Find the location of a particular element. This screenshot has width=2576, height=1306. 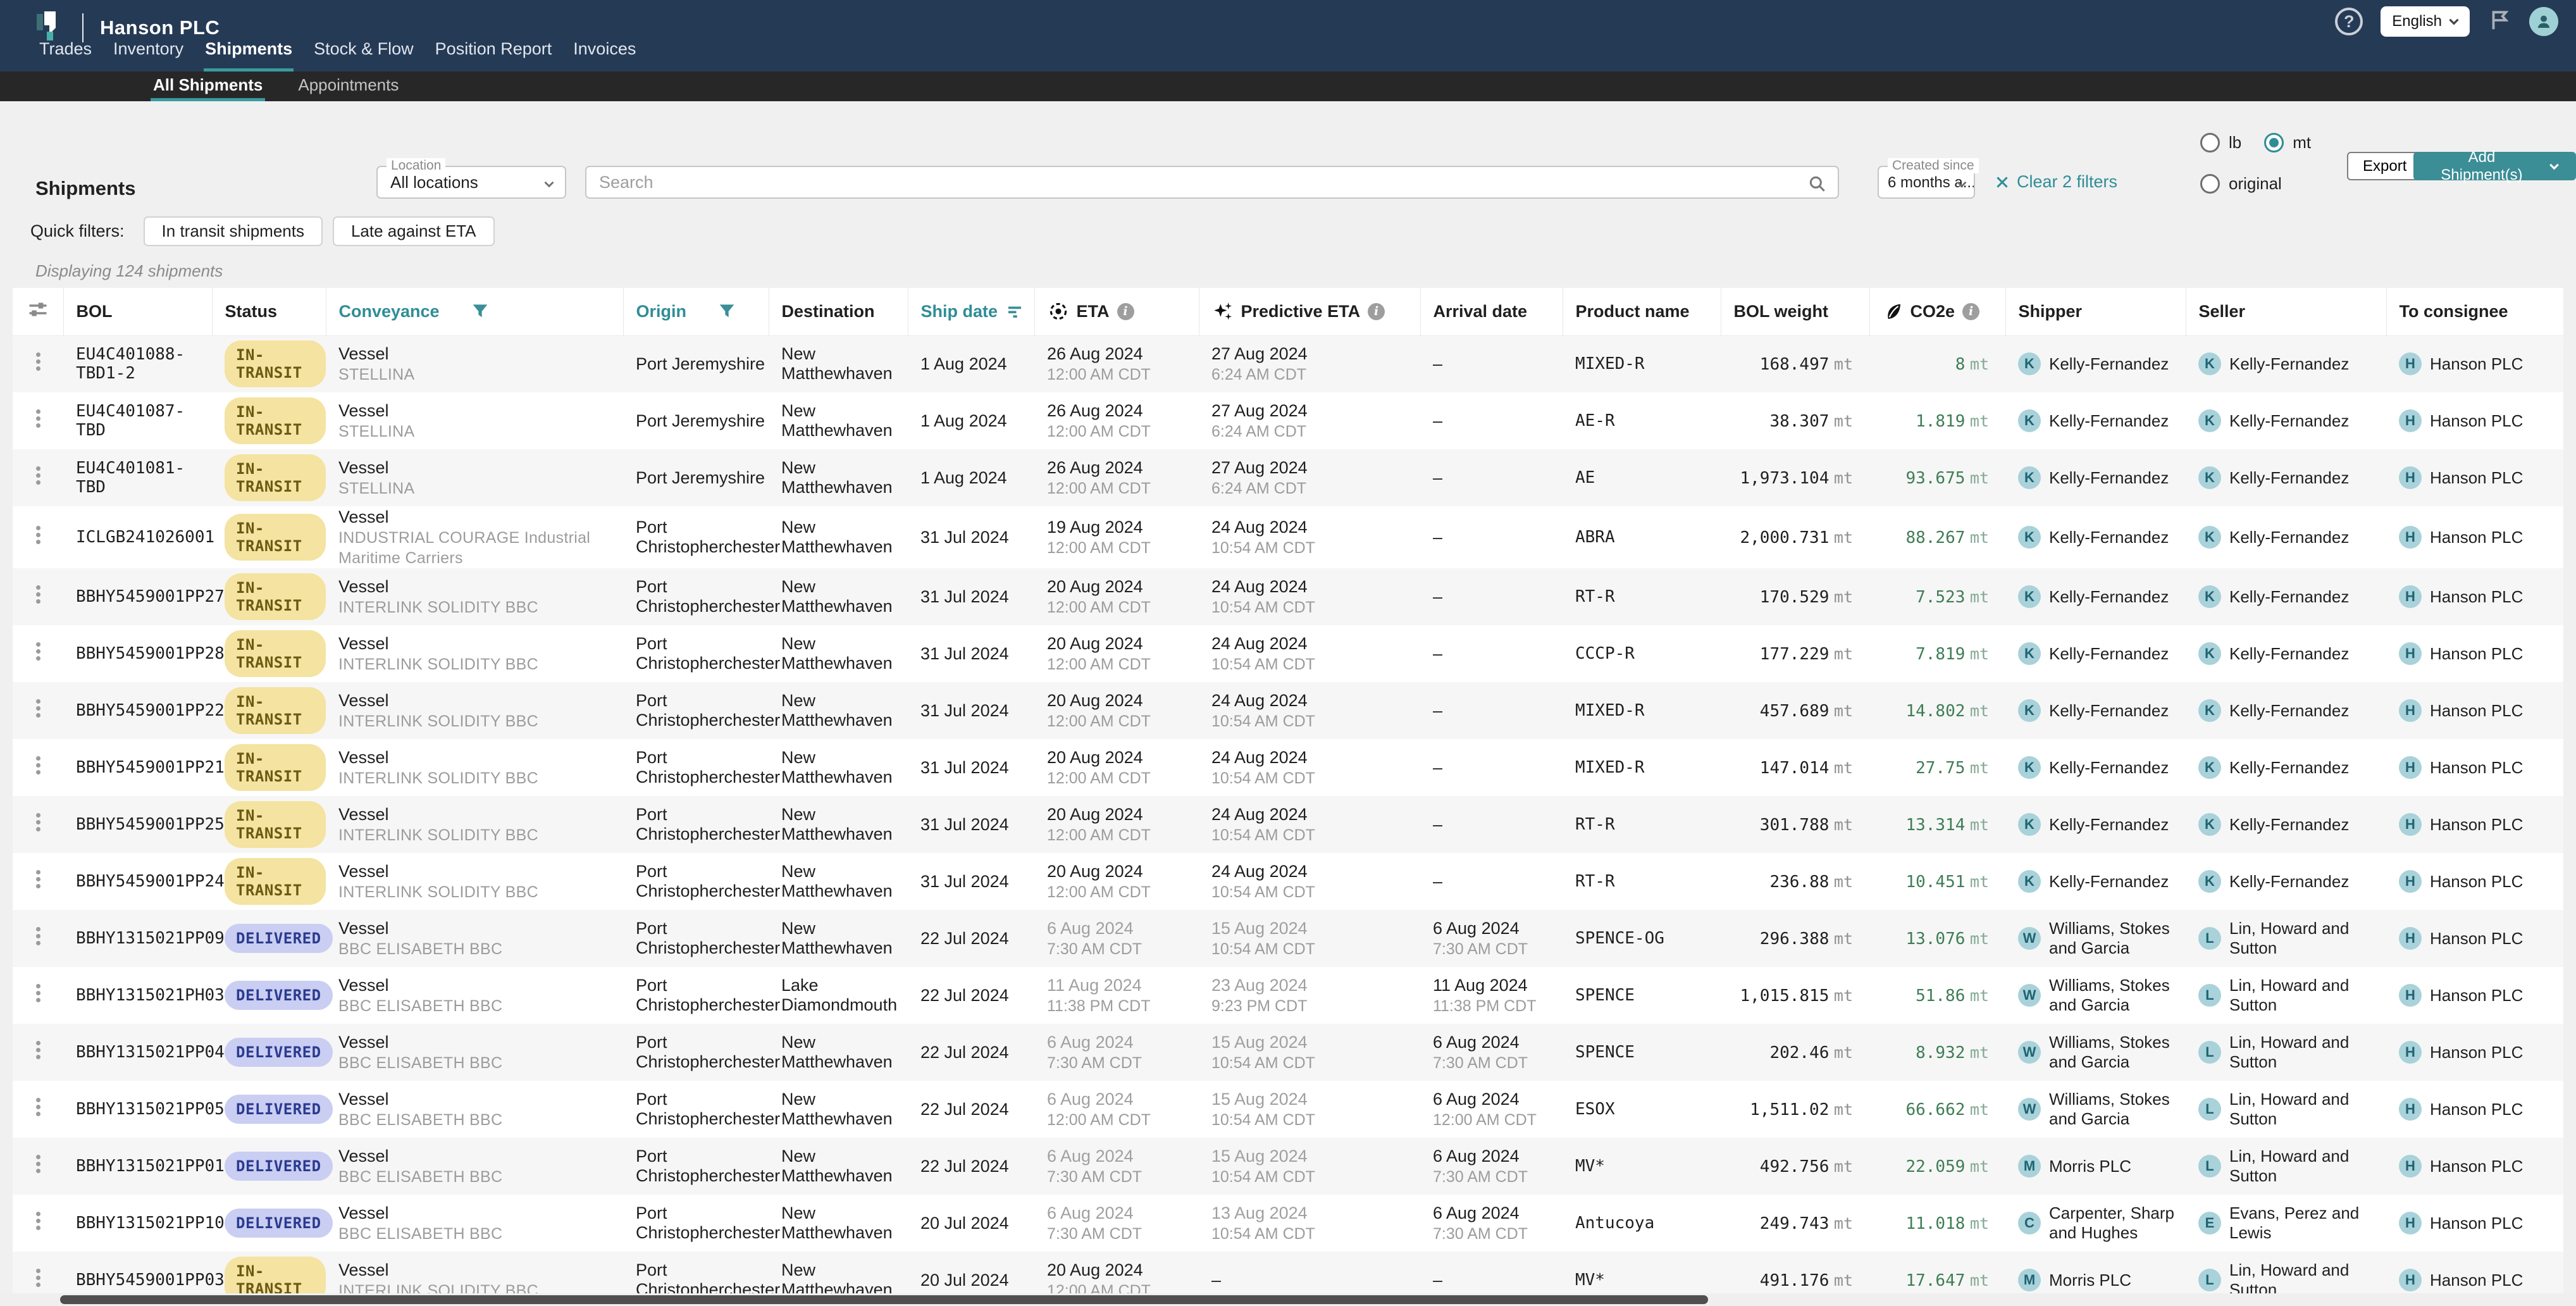

nav-item-trades: Trades is located at coordinates (65, 48).